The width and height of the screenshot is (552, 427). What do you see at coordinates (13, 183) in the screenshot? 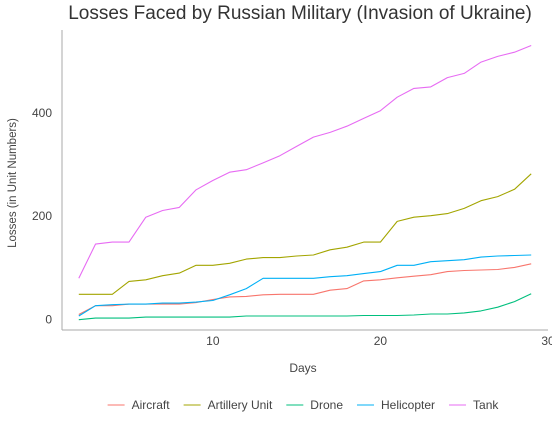
I see `y-axis-label: Losses (in Unit Numbers)` at bounding box center [13, 183].